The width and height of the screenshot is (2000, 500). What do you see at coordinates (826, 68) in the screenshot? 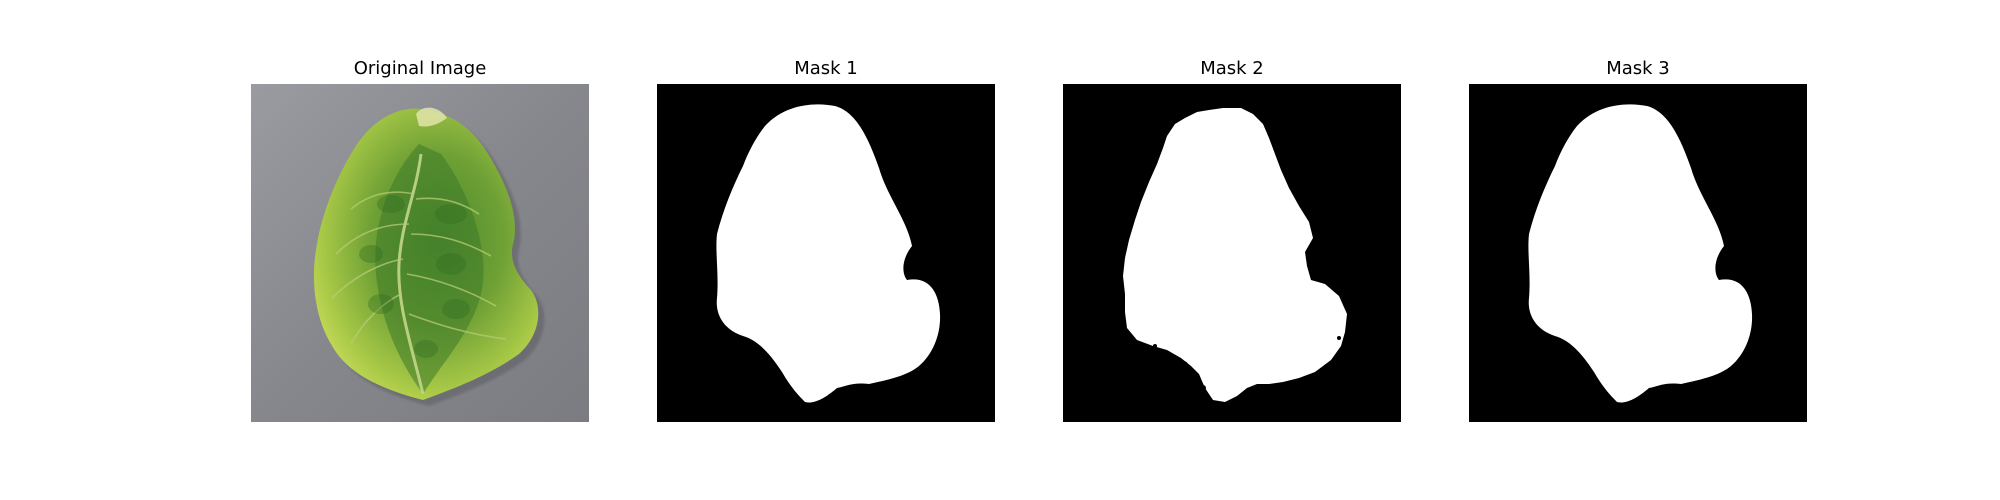
I see `panel-title-mask-1: Mask 1` at bounding box center [826, 68].